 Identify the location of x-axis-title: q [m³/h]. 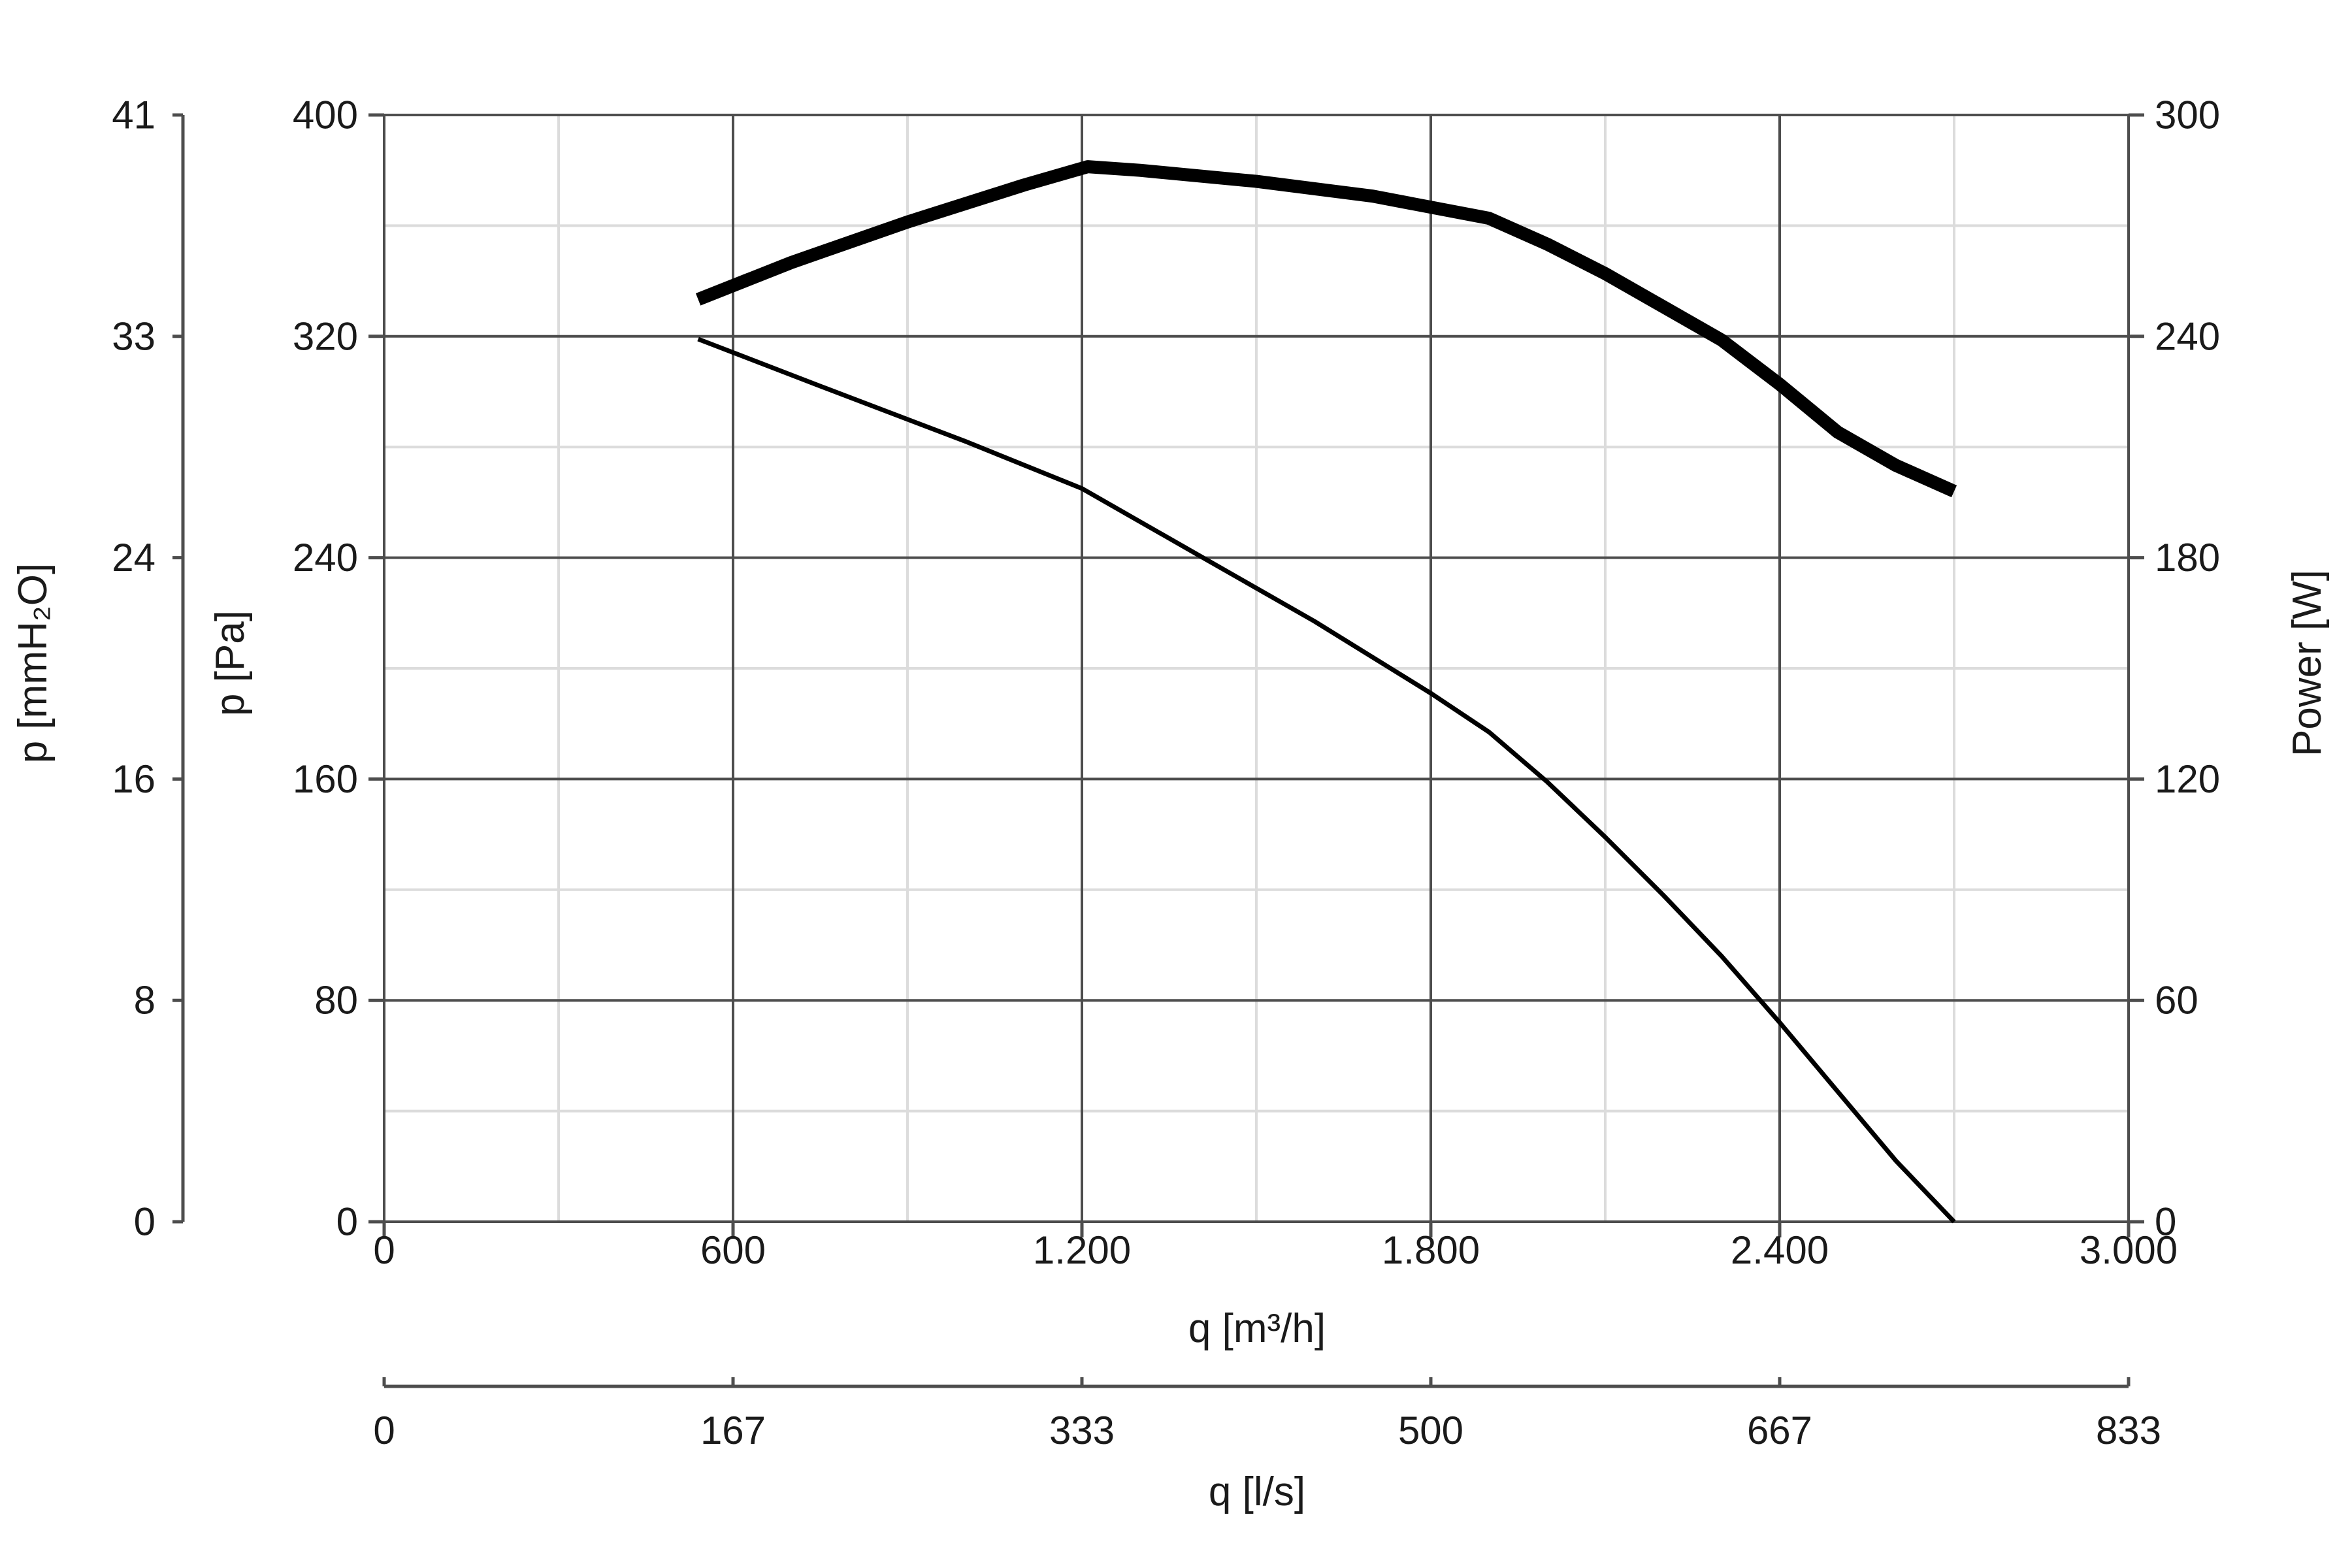
(1257, 1328).